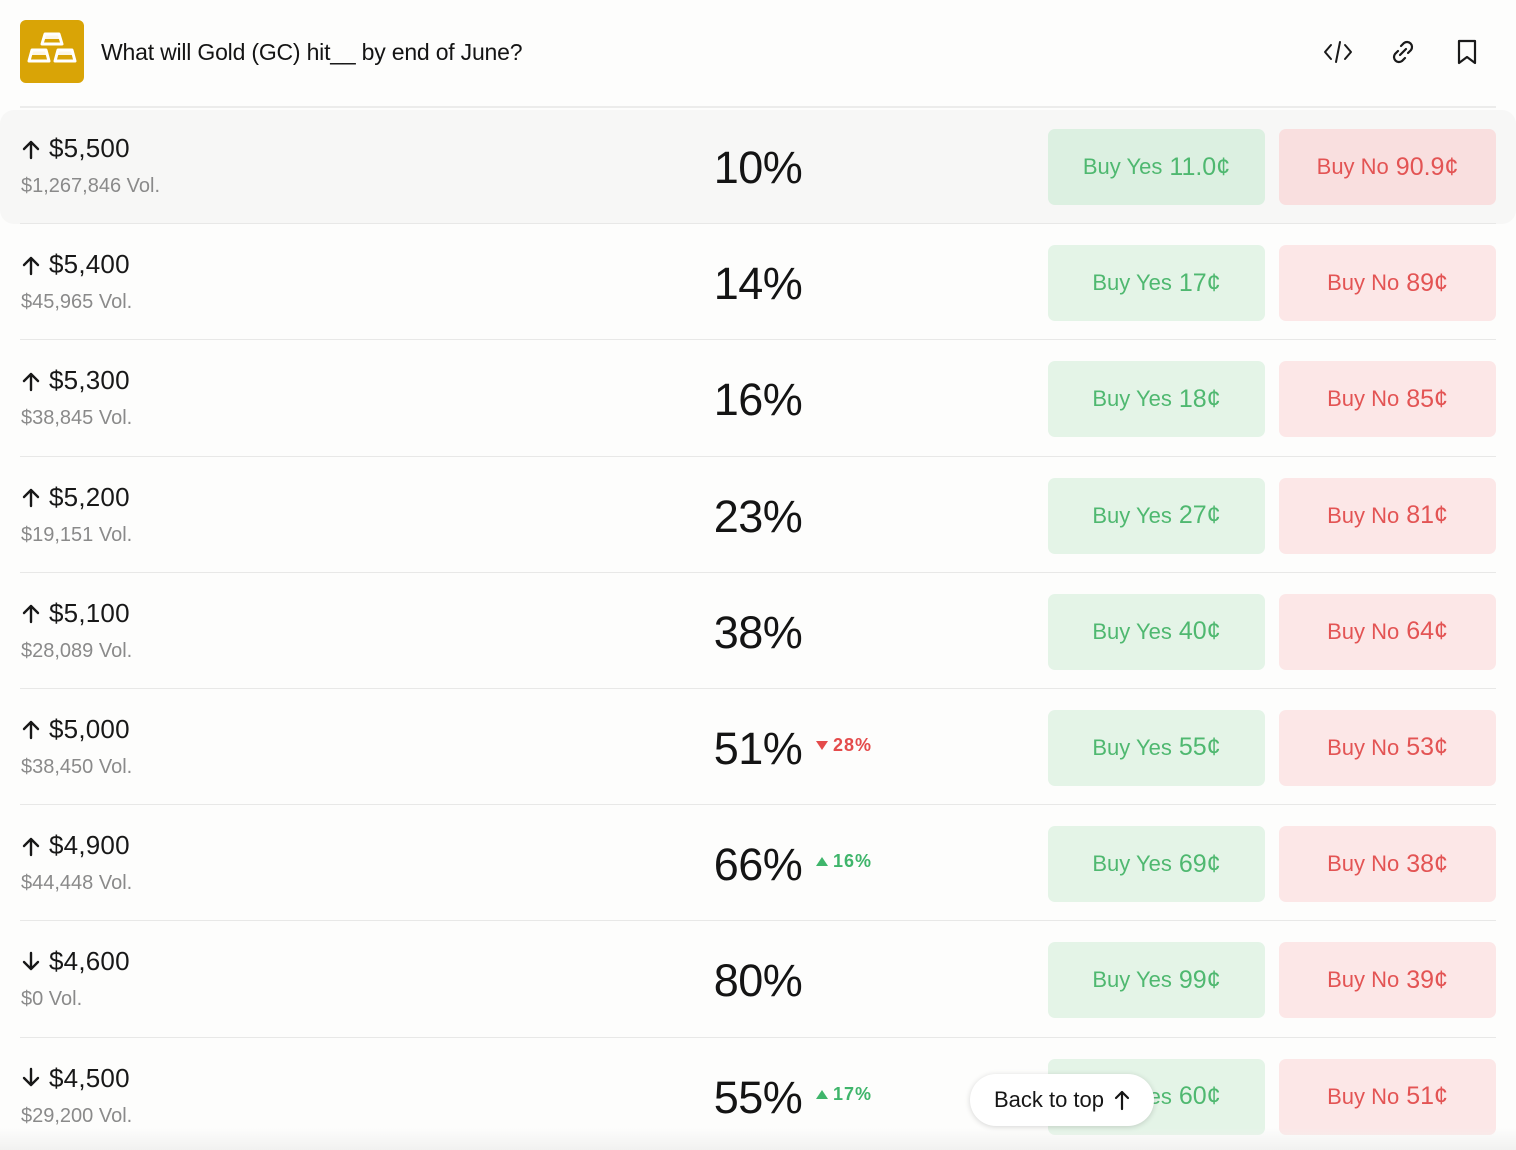 Image resolution: width=1516 pixels, height=1150 pixels. I want to click on outcome-row: $5,400 $45,965 Vol. 14% Buy Yes 17¢ Buy No 89¢, so click(758, 282).